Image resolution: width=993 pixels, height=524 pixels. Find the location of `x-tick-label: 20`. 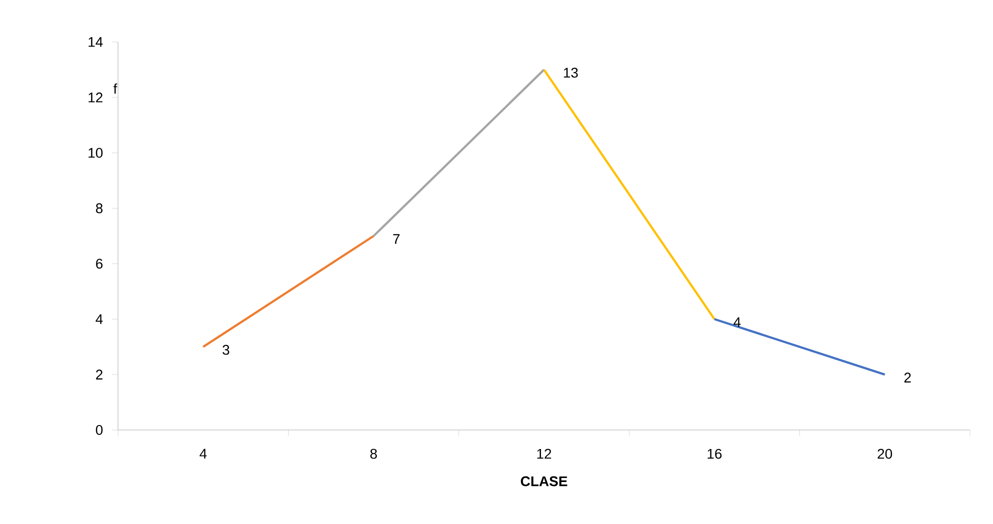

x-tick-label: 20 is located at coordinates (885, 453).